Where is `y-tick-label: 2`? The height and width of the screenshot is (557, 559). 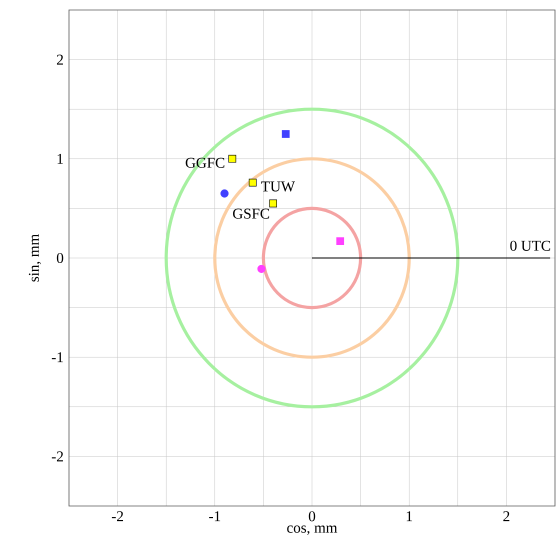
y-tick-label: 2 is located at coordinates (59, 59).